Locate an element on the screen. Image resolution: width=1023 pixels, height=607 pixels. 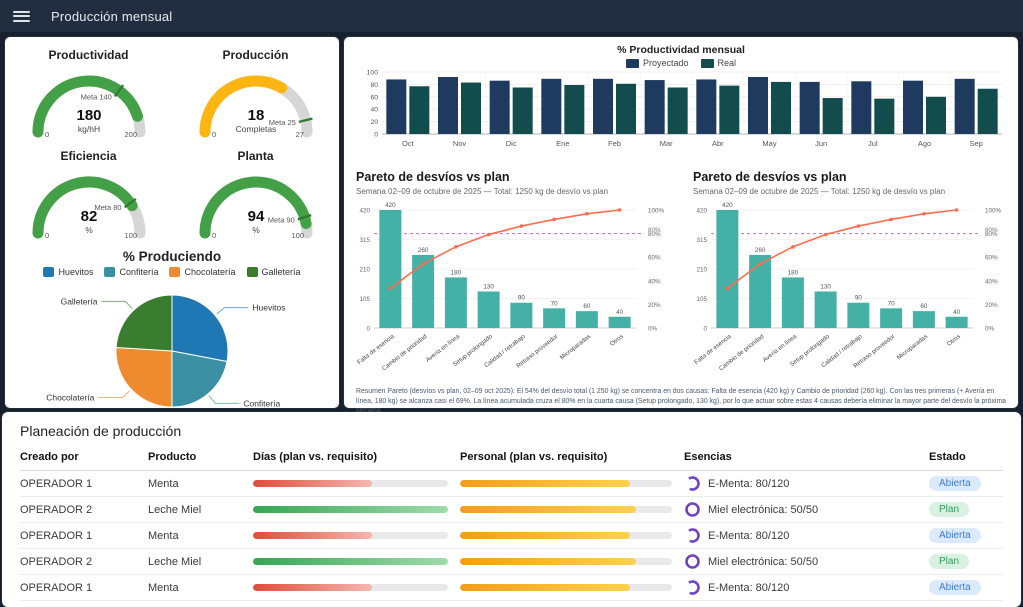
app-title: Producción mensual is located at coordinates (112, 16).